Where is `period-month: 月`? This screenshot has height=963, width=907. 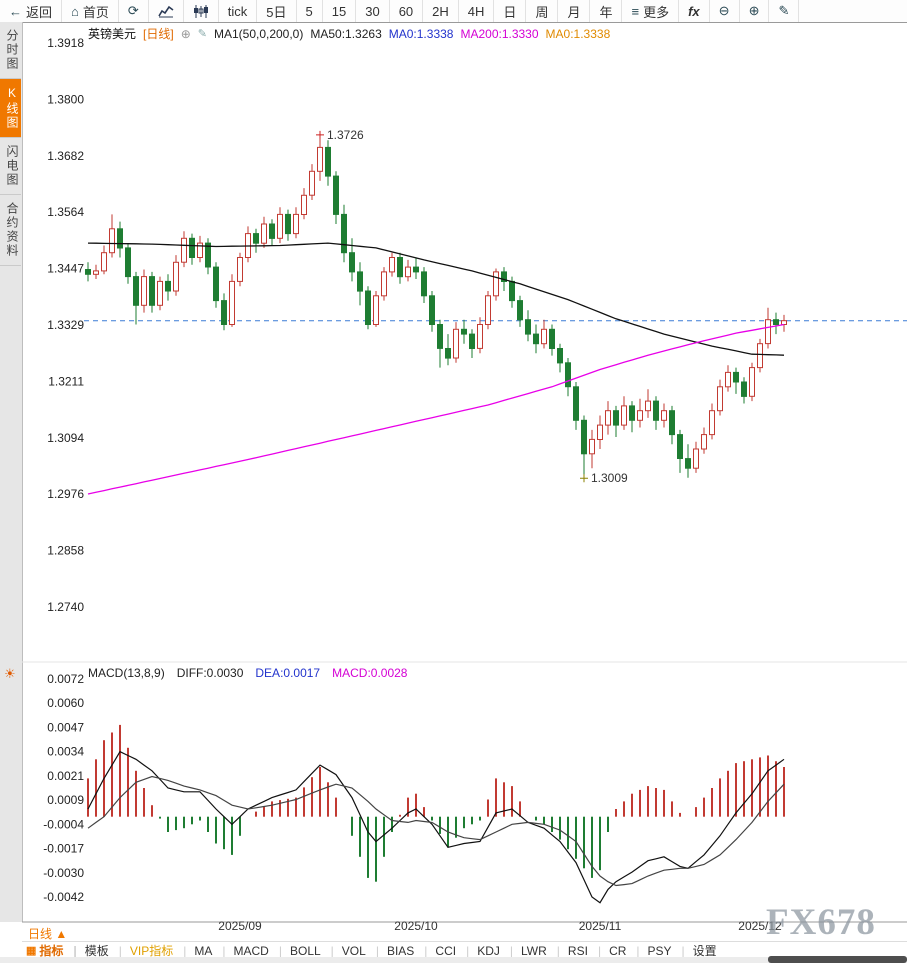 period-month: 月 is located at coordinates (574, 11).